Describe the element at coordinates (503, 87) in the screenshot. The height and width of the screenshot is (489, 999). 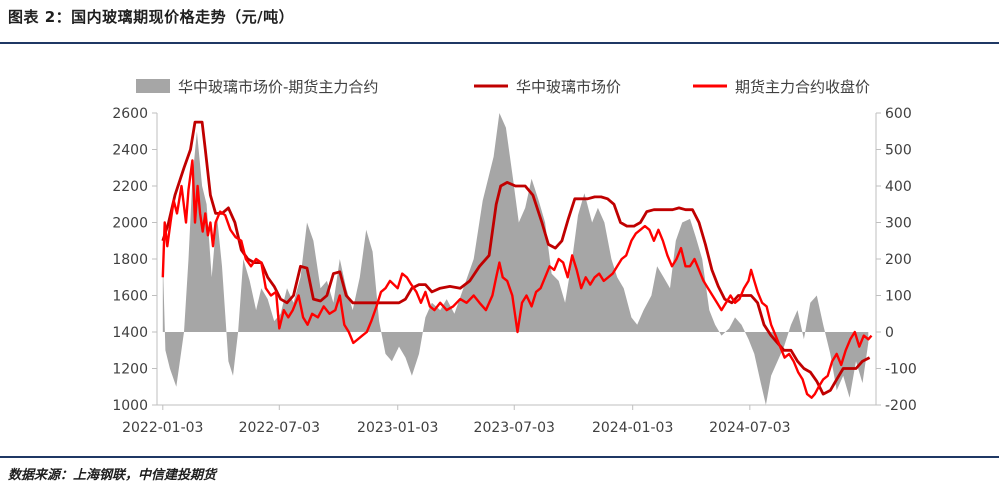
I see `legend: 华中玻璃市场价-期货主力合约 华中玻璃市场价 期货主力合约收盘价` at that location.